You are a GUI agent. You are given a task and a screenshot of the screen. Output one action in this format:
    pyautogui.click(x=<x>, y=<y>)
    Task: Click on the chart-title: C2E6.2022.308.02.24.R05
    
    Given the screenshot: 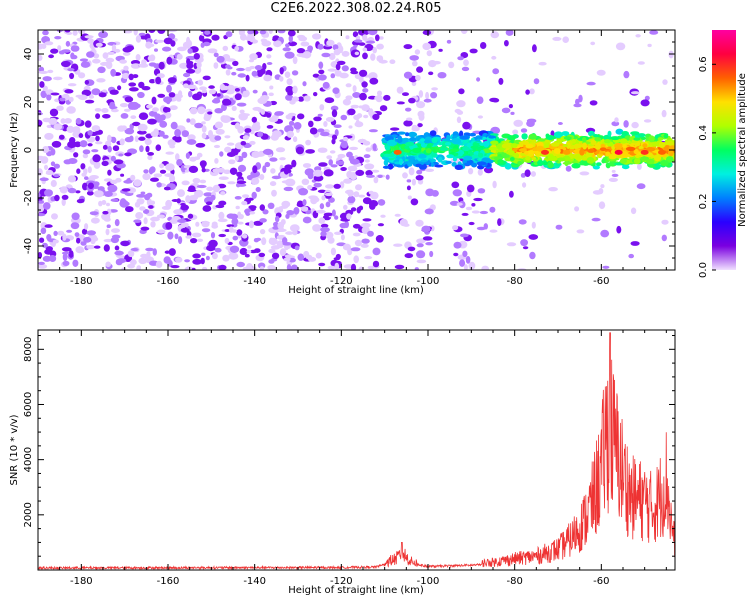 What is the action you would take?
    pyautogui.click(x=356, y=8)
    